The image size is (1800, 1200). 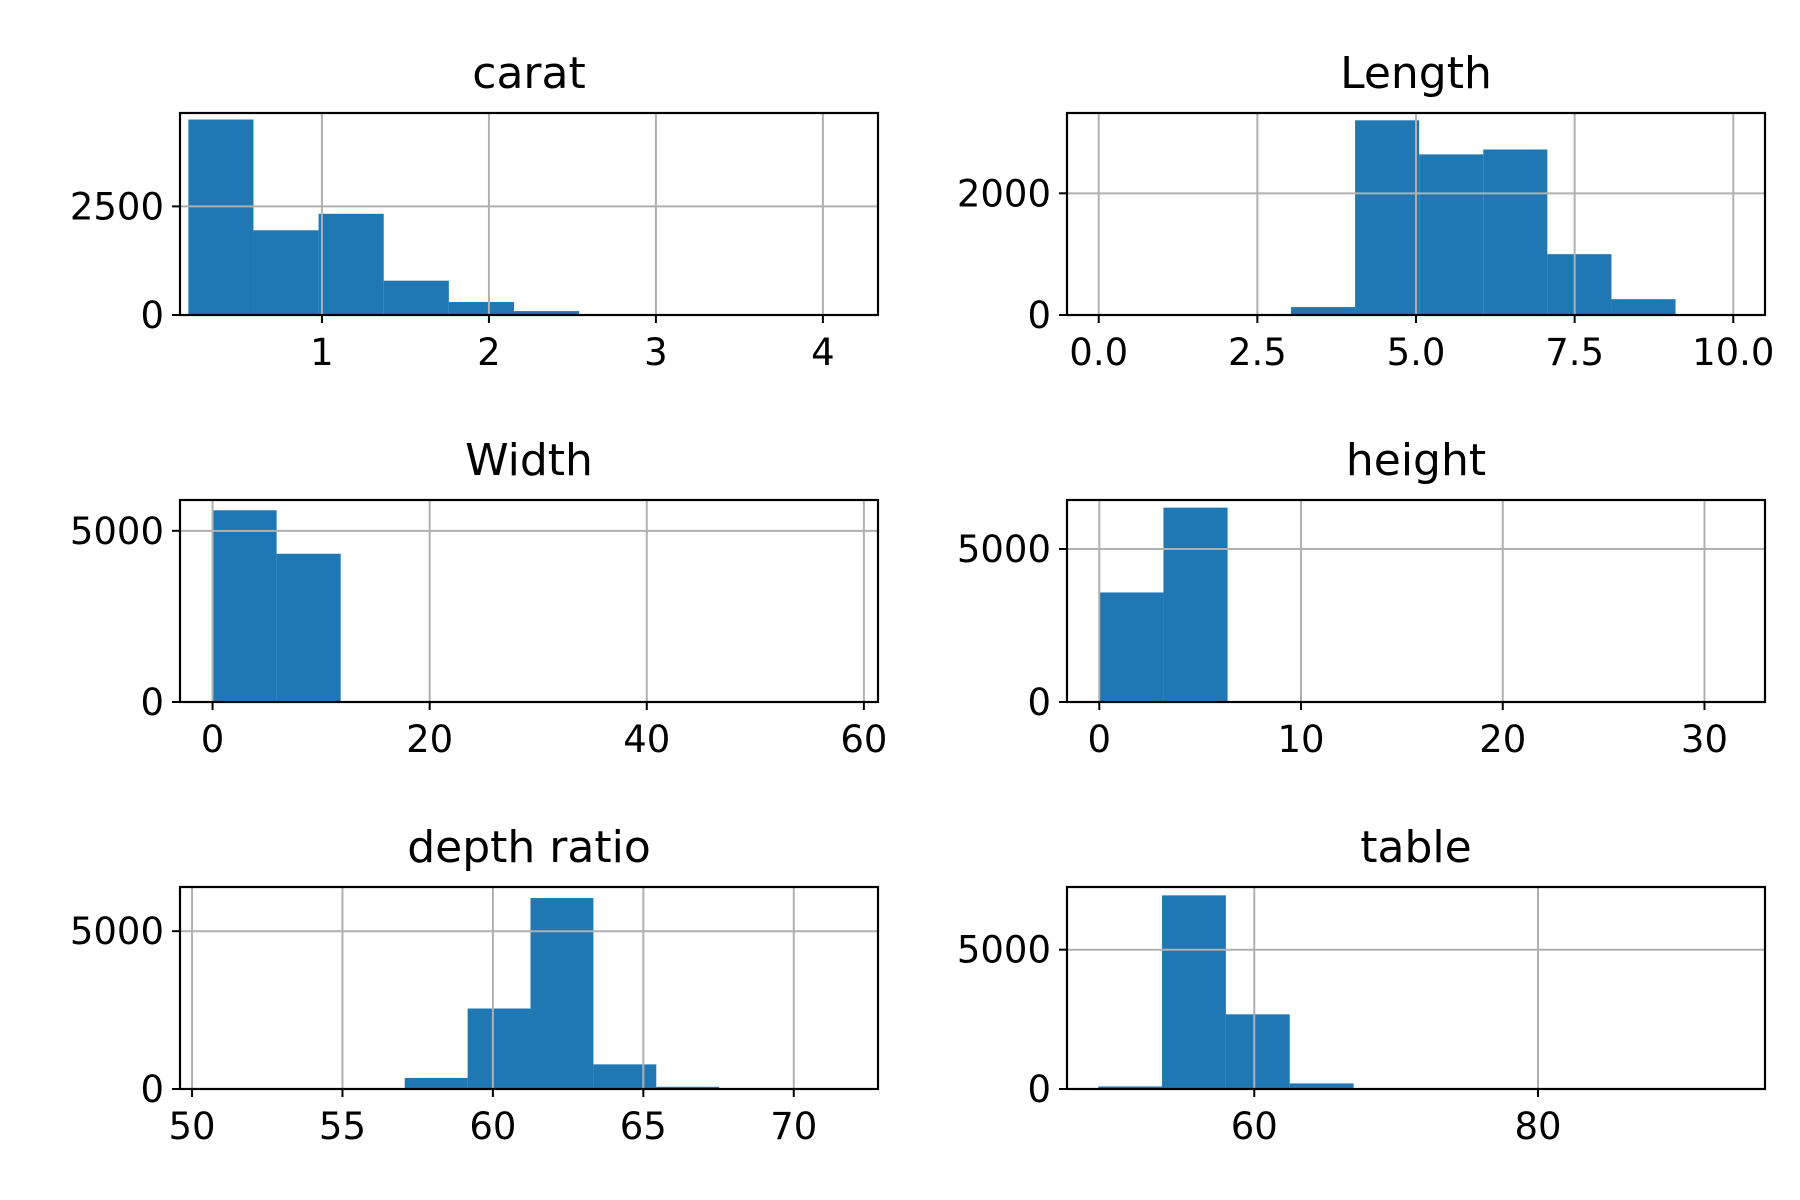 I want to click on histogram-panel-1: 1 2 3 4 0 2500 carat, so click(x=475, y=211).